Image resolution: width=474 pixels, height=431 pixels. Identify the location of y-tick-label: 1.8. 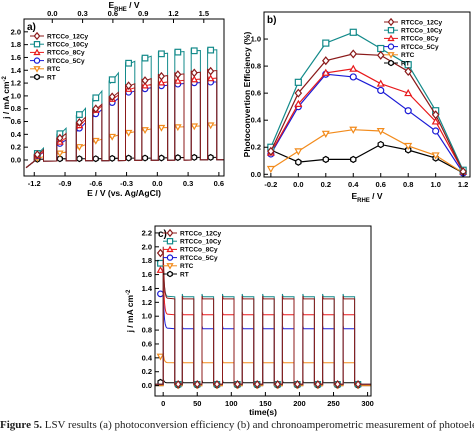
(16, 44).